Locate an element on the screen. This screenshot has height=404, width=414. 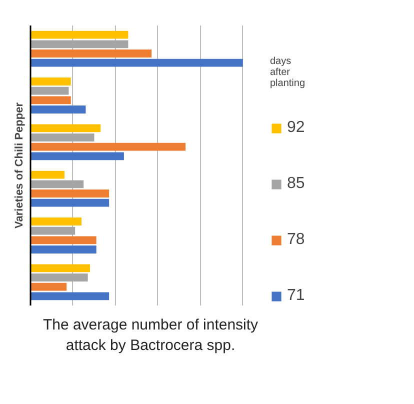
y-axis-title: Varieties of Chili Pepper is located at coordinates (20, 165).